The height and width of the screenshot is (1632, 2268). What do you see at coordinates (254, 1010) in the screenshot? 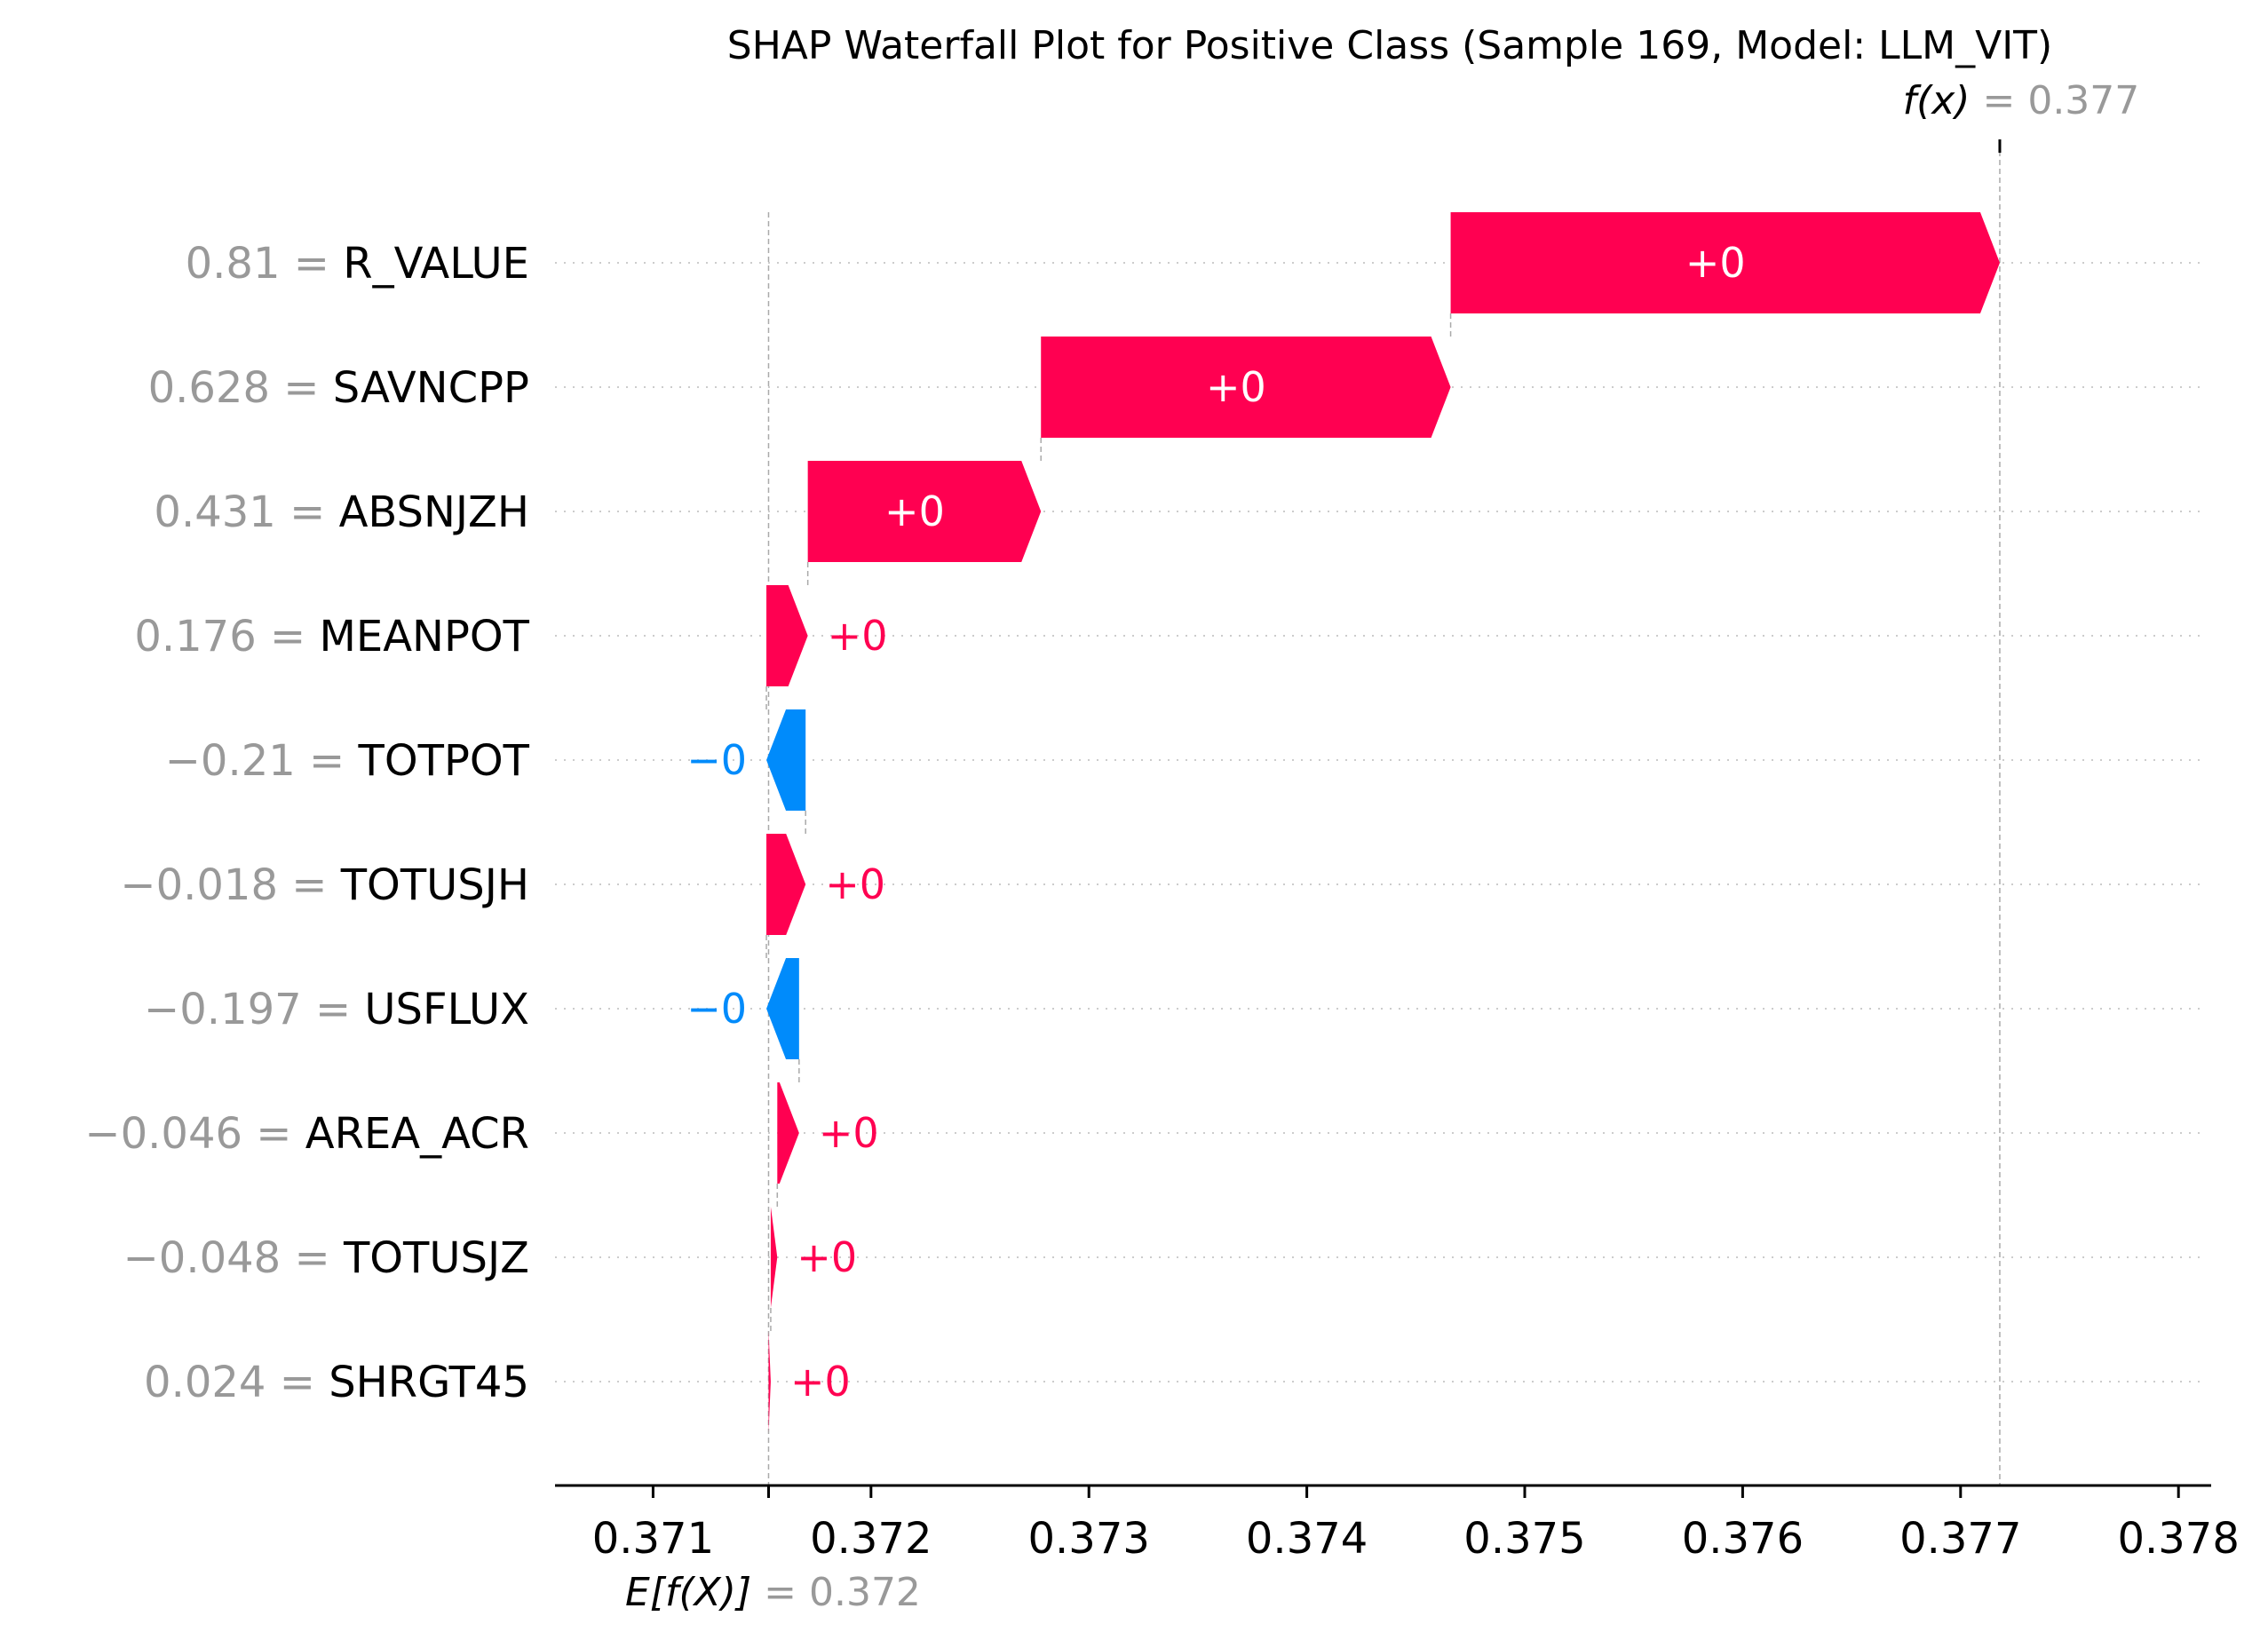
I see `feature-value: −0.197 =` at bounding box center [254, 1010].